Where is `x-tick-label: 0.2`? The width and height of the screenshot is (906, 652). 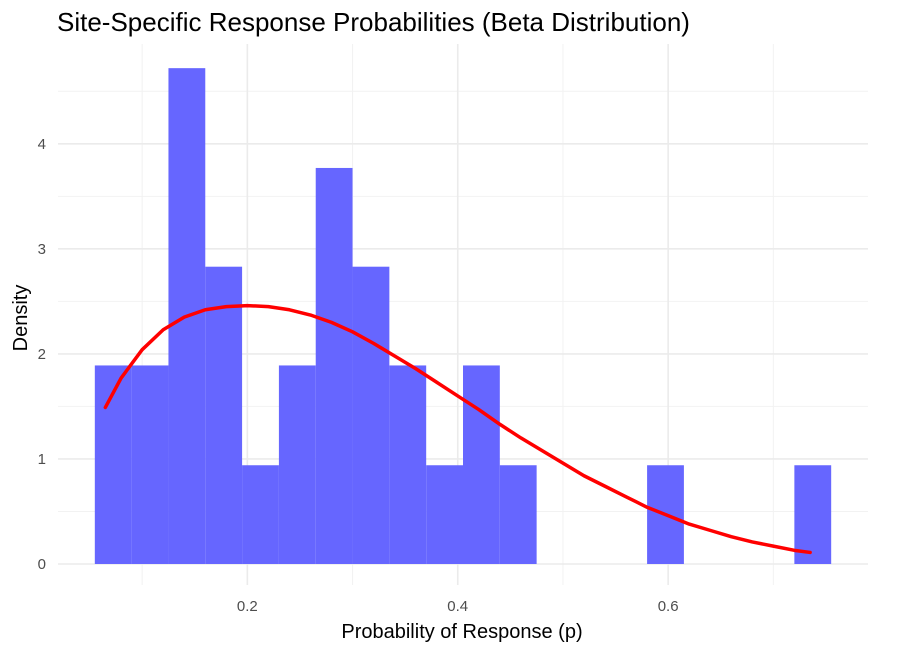 x-tick-label: 0.2 is located at coordinates (247, 606).